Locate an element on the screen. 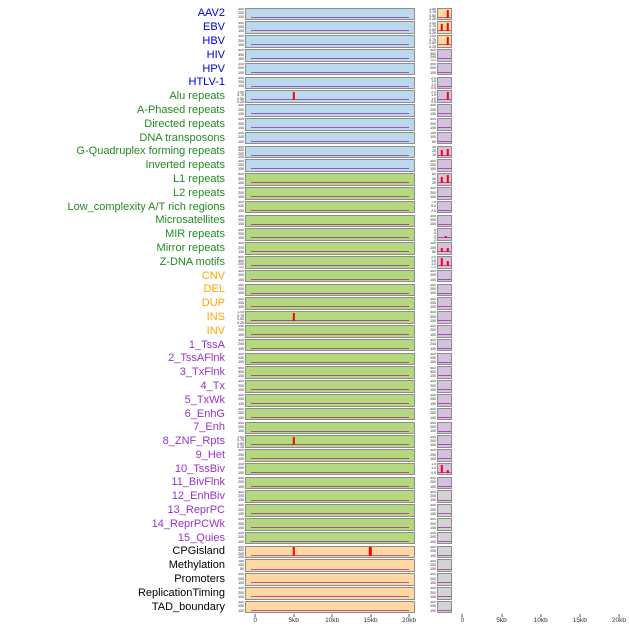 This screenshot has width=630, height=630. track-row-mirror-repeats: Mirror repeats 300 200 100 150 100 50 is located at coordinates (315, 249).